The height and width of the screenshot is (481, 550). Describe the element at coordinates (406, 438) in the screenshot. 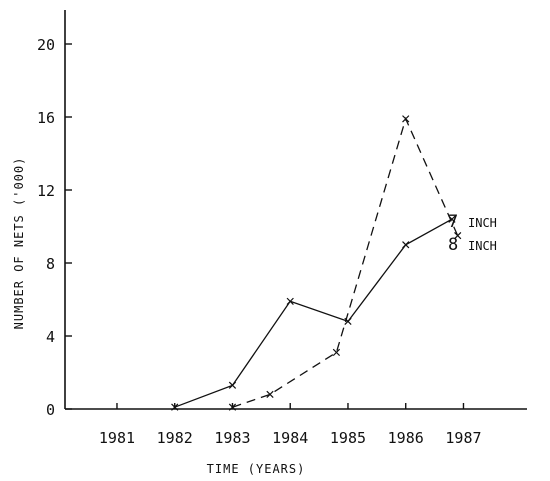

I see `x-tick-label: 1986` at that location.